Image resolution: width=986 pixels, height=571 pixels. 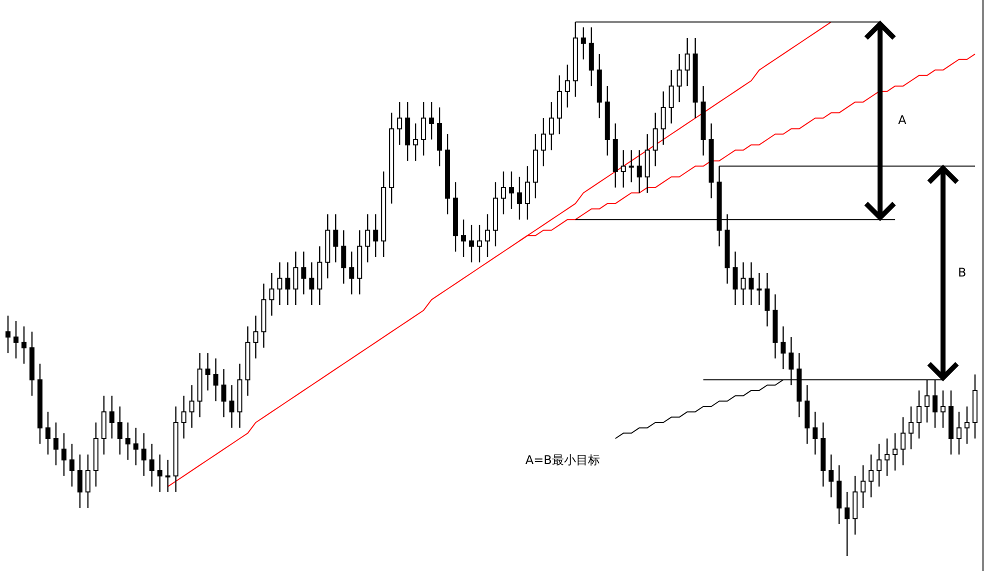 What do you see at coordinates (962, 272) in the screenshot?
I see `annotation: B` at bounding box center [962, 272].